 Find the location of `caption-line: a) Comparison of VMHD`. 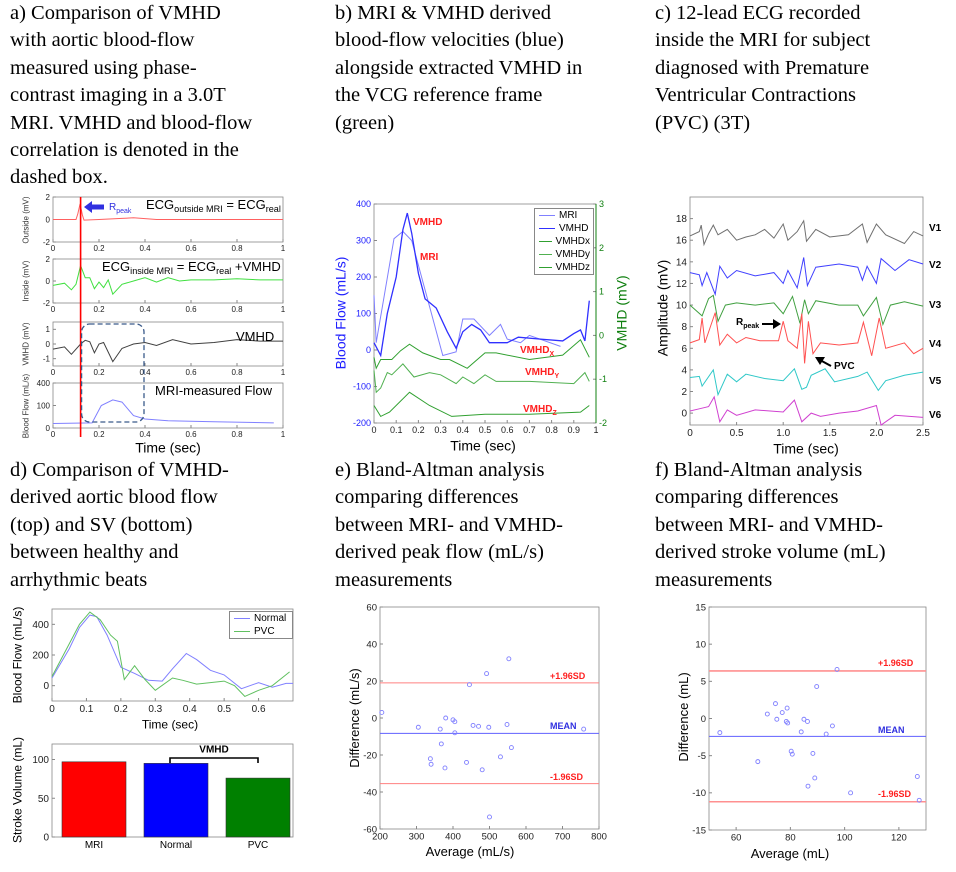

caption-line: a) Comparison of VMHD is located at coordinates (115, 13).